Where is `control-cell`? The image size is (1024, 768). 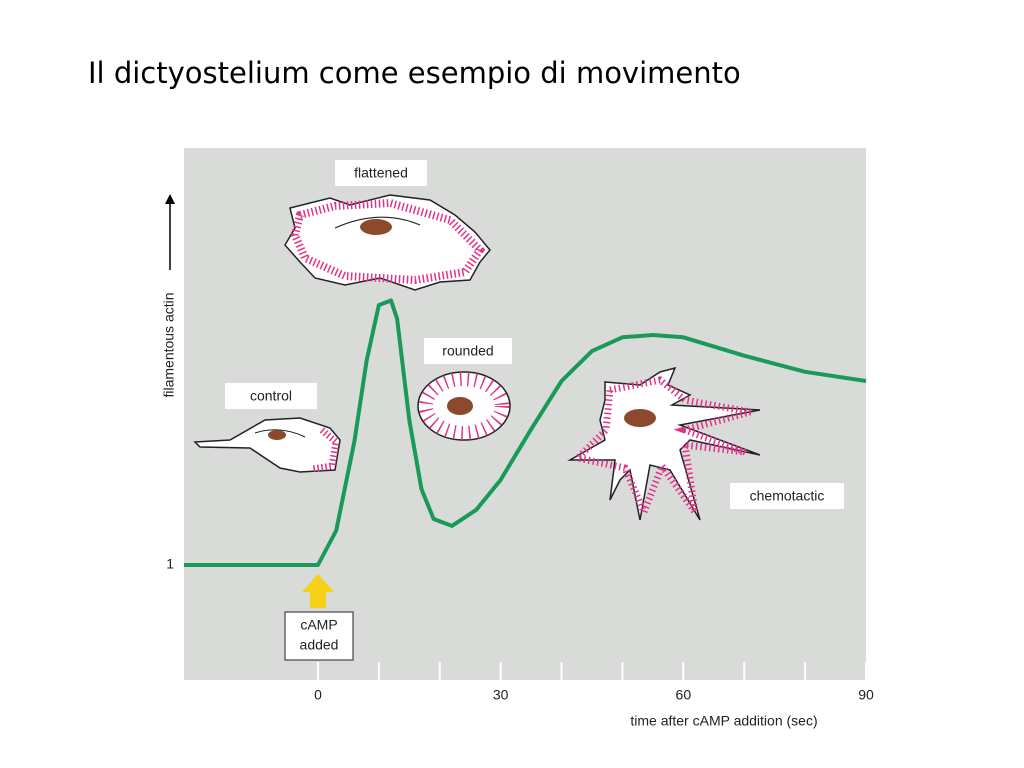 control-cell is located at coordinates (267, 445).